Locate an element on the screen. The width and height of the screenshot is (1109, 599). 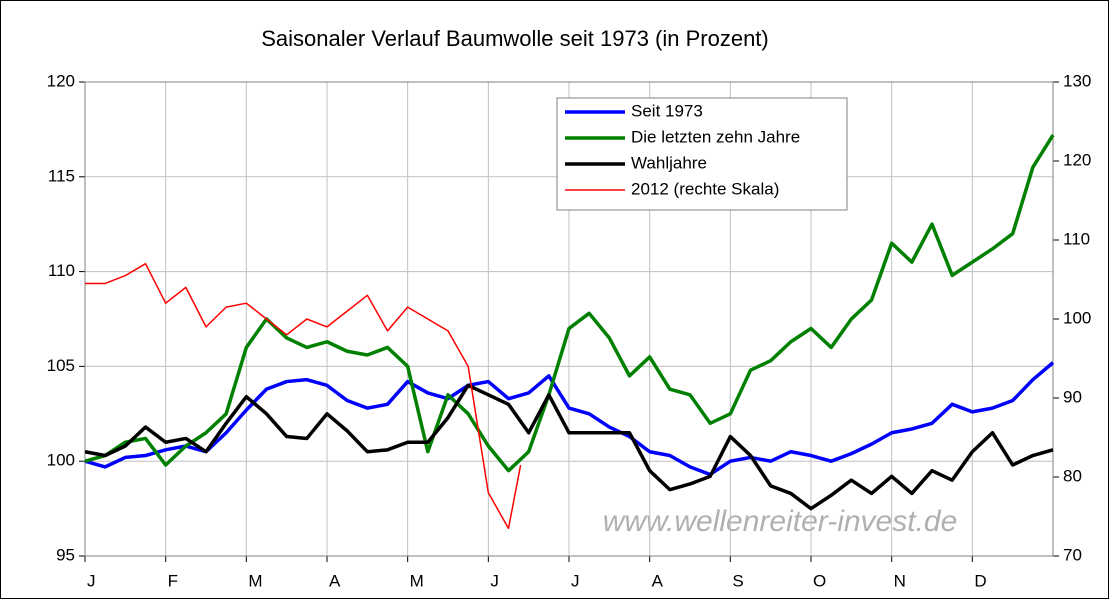
y2-tick-label: 130 is located at coordinates (1077, 80).